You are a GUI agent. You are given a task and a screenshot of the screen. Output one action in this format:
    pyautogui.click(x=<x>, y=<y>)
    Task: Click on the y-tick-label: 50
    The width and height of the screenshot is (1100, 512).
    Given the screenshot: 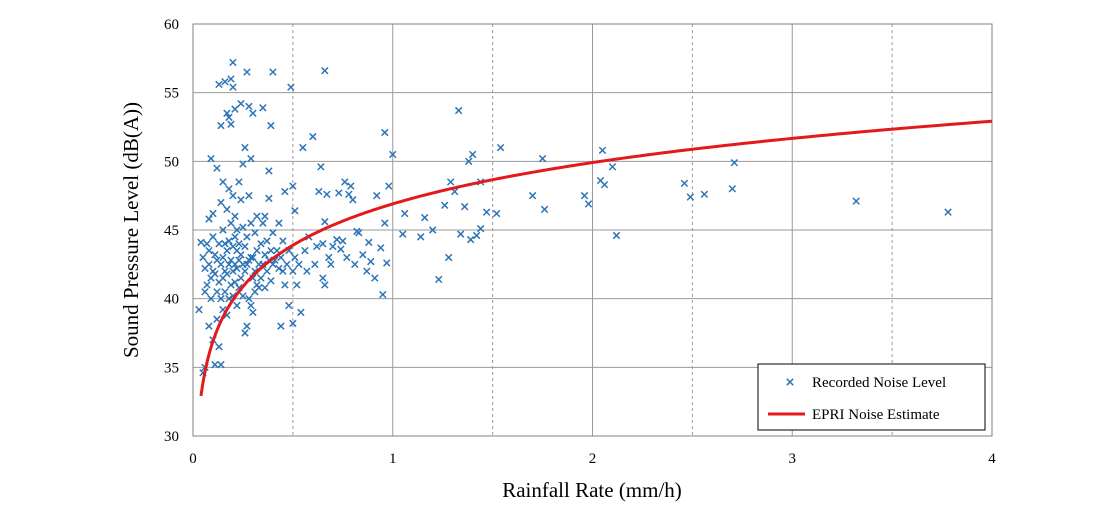 What is the action you would take?
    pyautogui.click(x=171, y=162)
    